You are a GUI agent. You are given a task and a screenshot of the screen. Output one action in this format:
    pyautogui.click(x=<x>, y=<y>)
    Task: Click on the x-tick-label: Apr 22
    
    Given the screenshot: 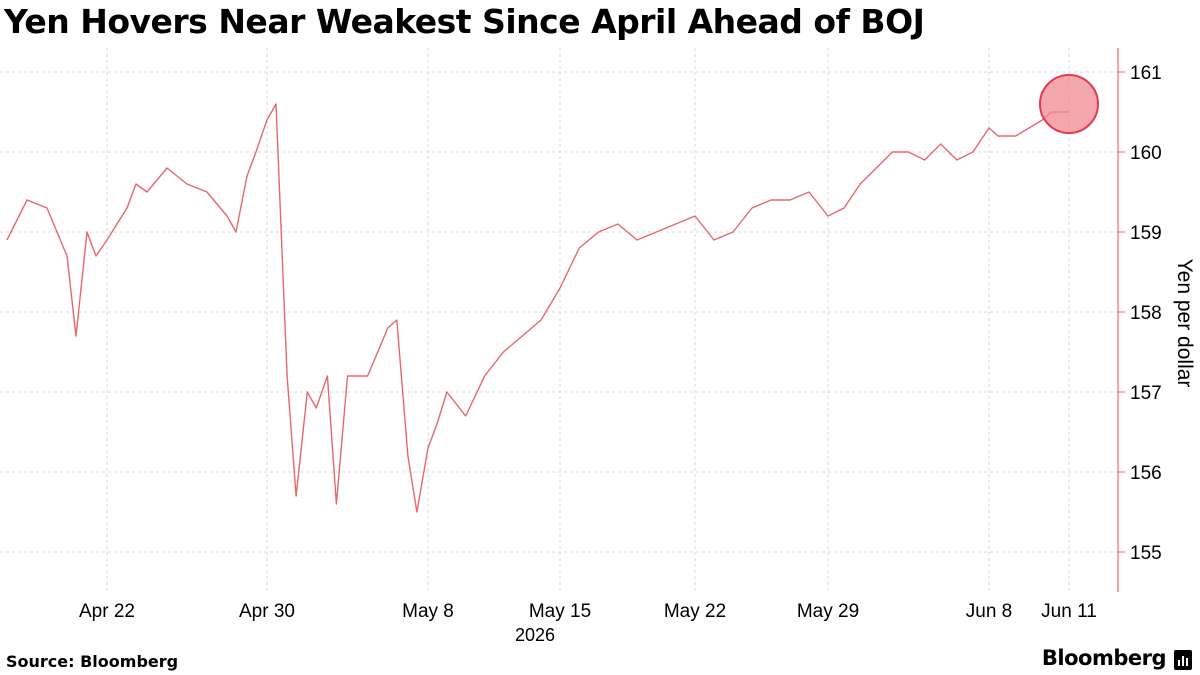 What is the action you would take?
    pyautogui.click(x=107, y=611)
    